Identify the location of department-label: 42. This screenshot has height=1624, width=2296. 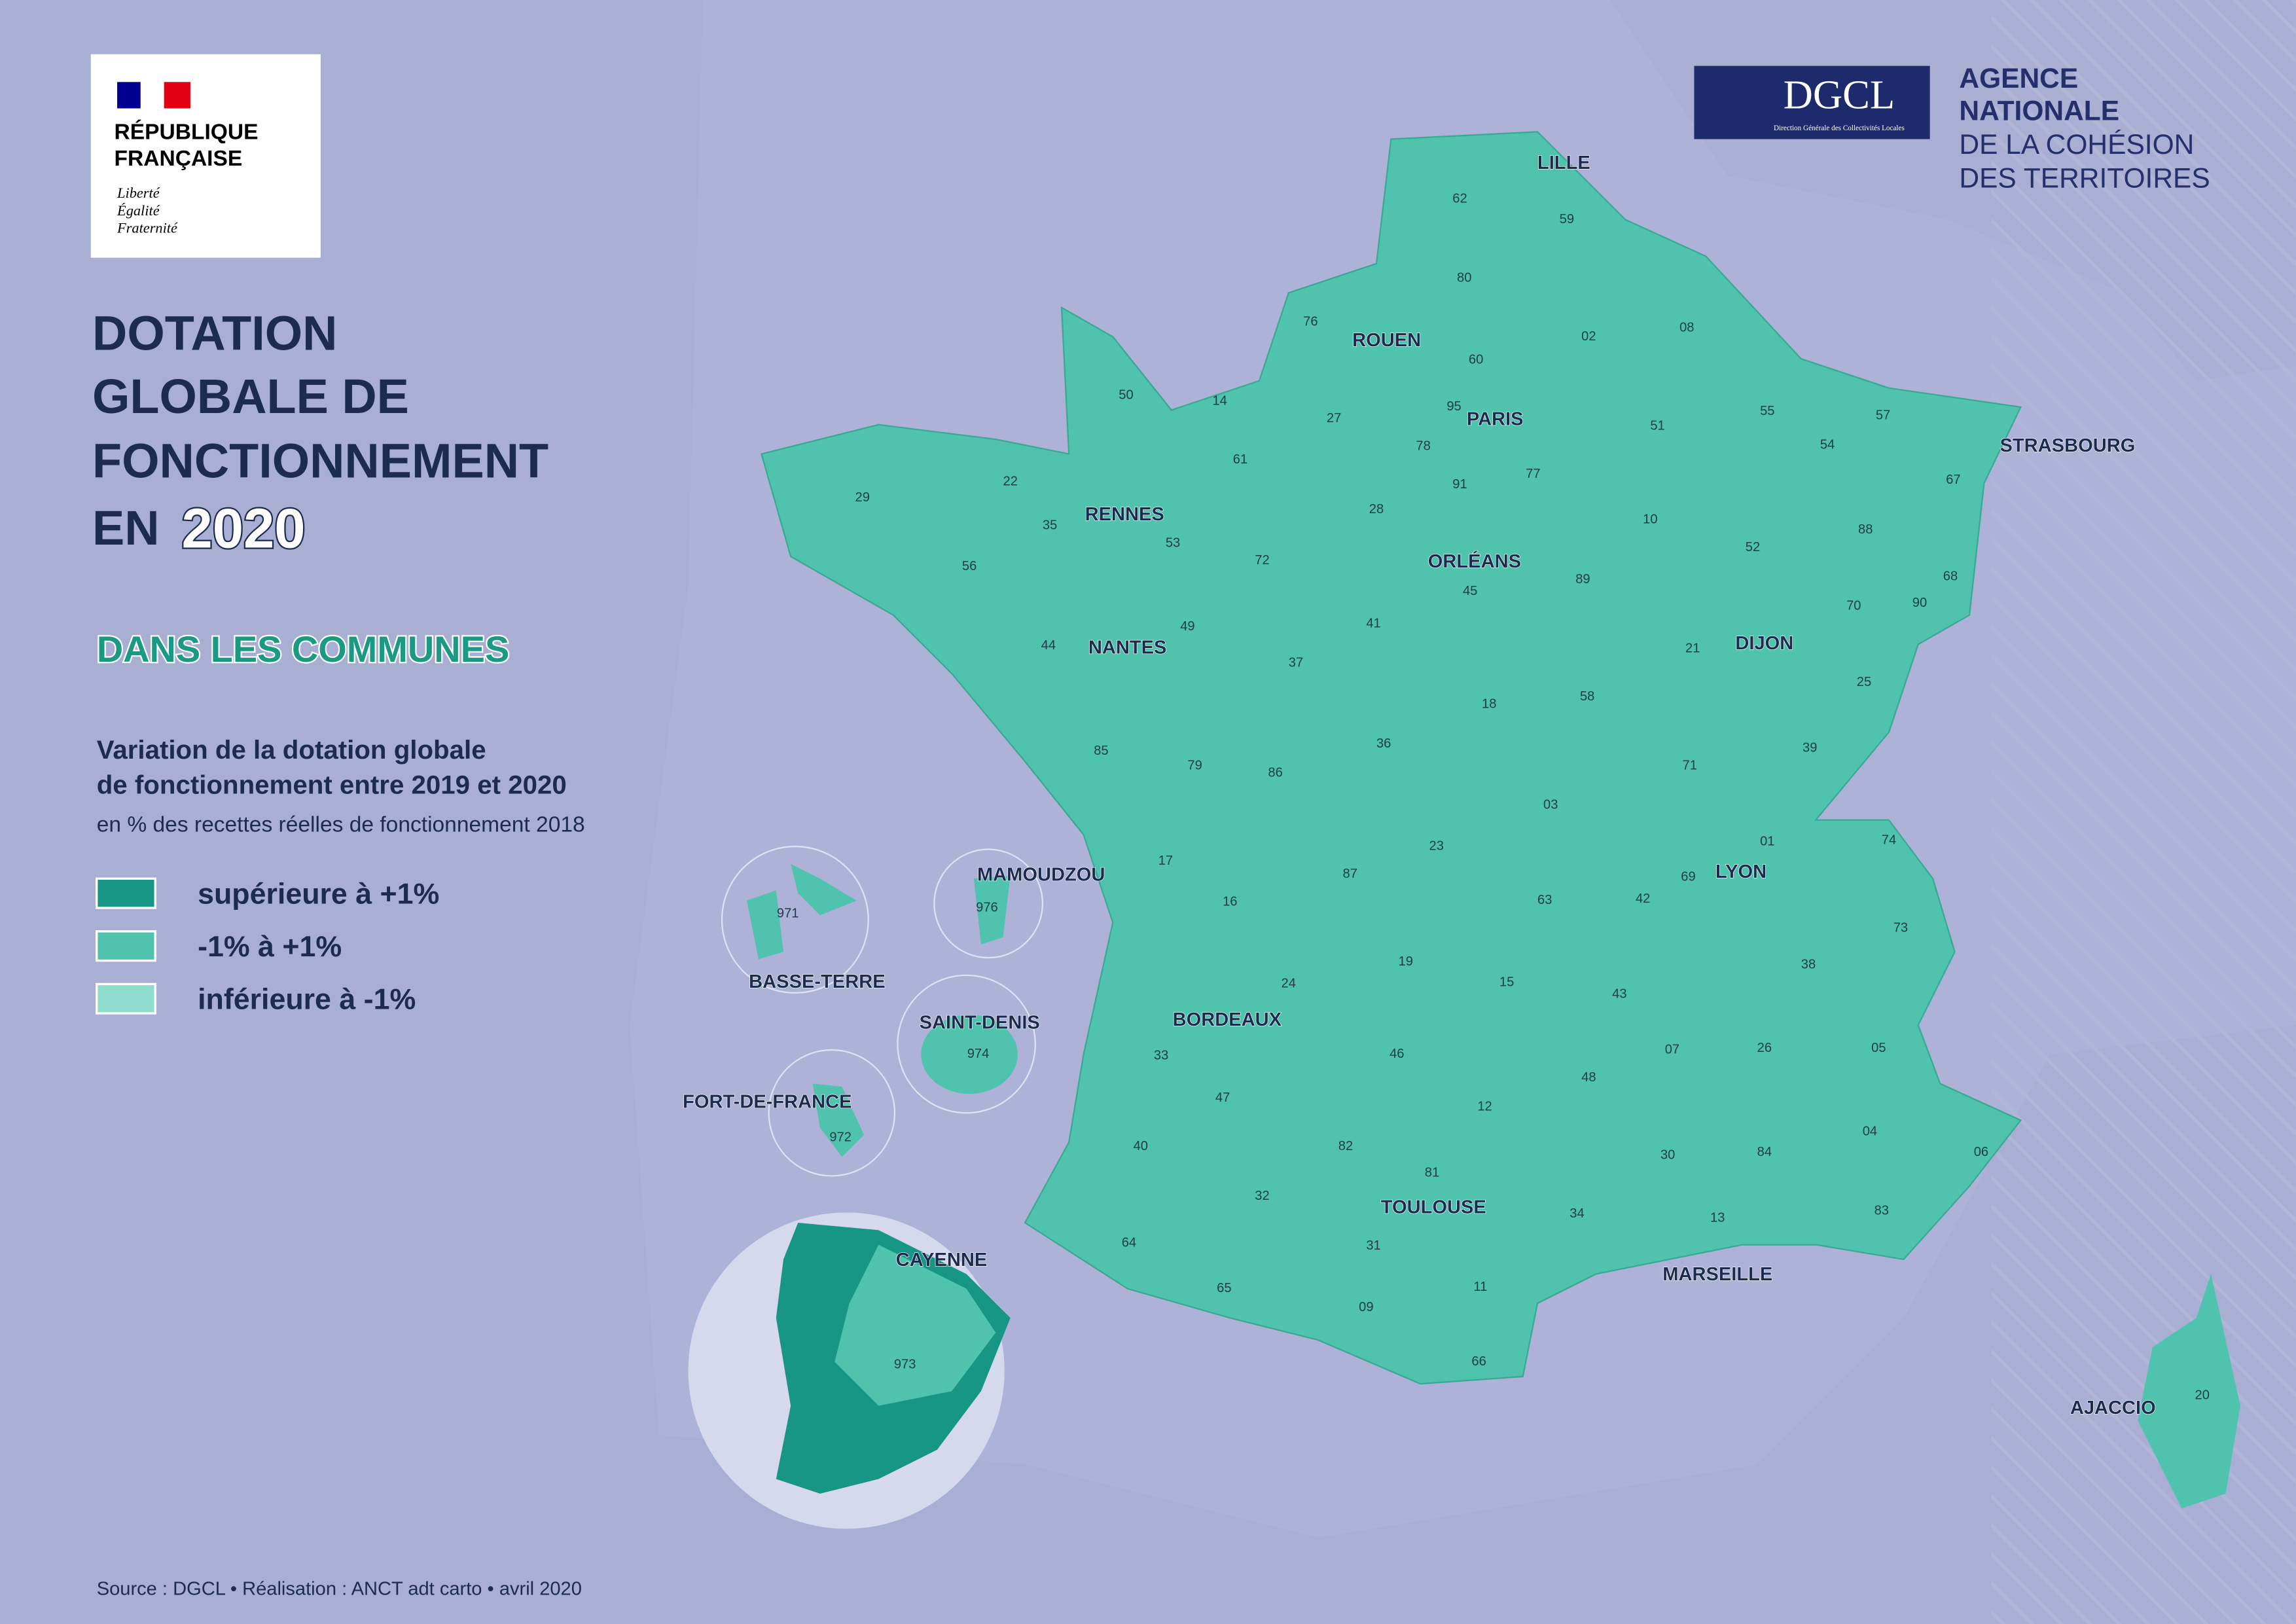
(1643, 899).